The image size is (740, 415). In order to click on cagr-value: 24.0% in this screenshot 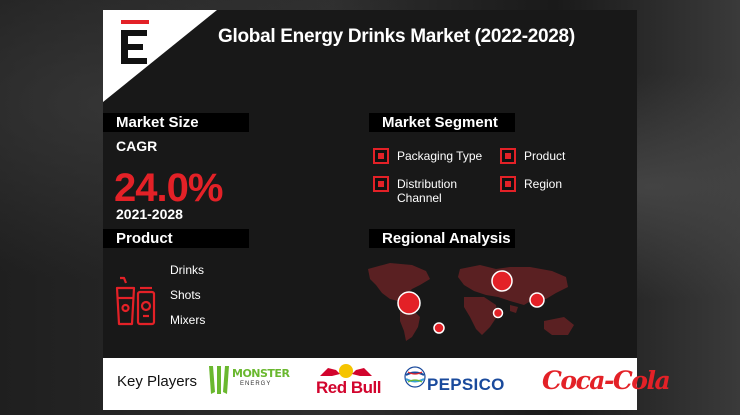, I will do `click(168, 188)`.